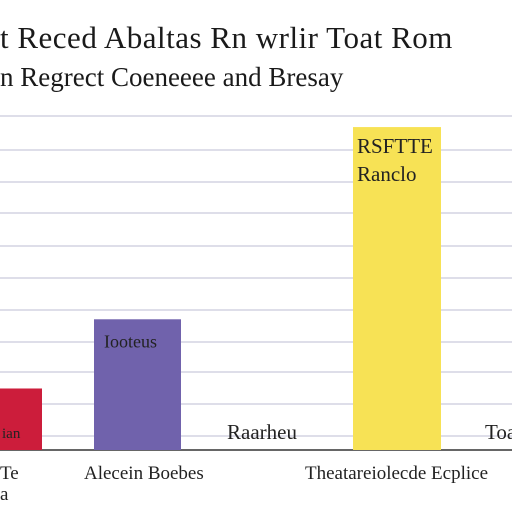 Image resolution: width=512 pixels, height=512 pixels. I want to click on bar-label-3-a: RSFTTE, so click(395, 146).